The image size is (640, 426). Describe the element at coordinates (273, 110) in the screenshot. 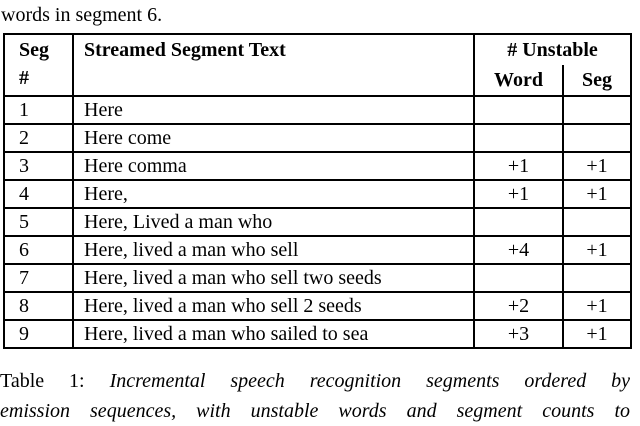

I see `cell-segment-text: Here` at that location.